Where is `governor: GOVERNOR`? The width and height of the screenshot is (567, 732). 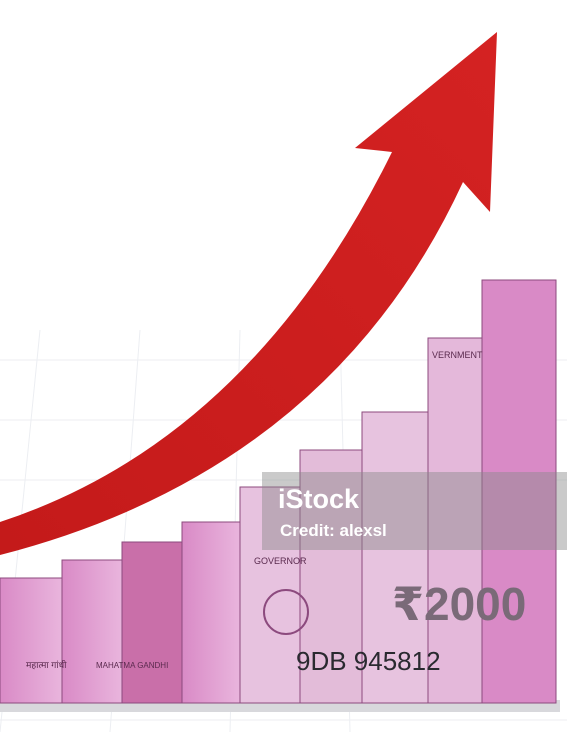
governor: GOVERNOR is located at coordinates (280, 561).